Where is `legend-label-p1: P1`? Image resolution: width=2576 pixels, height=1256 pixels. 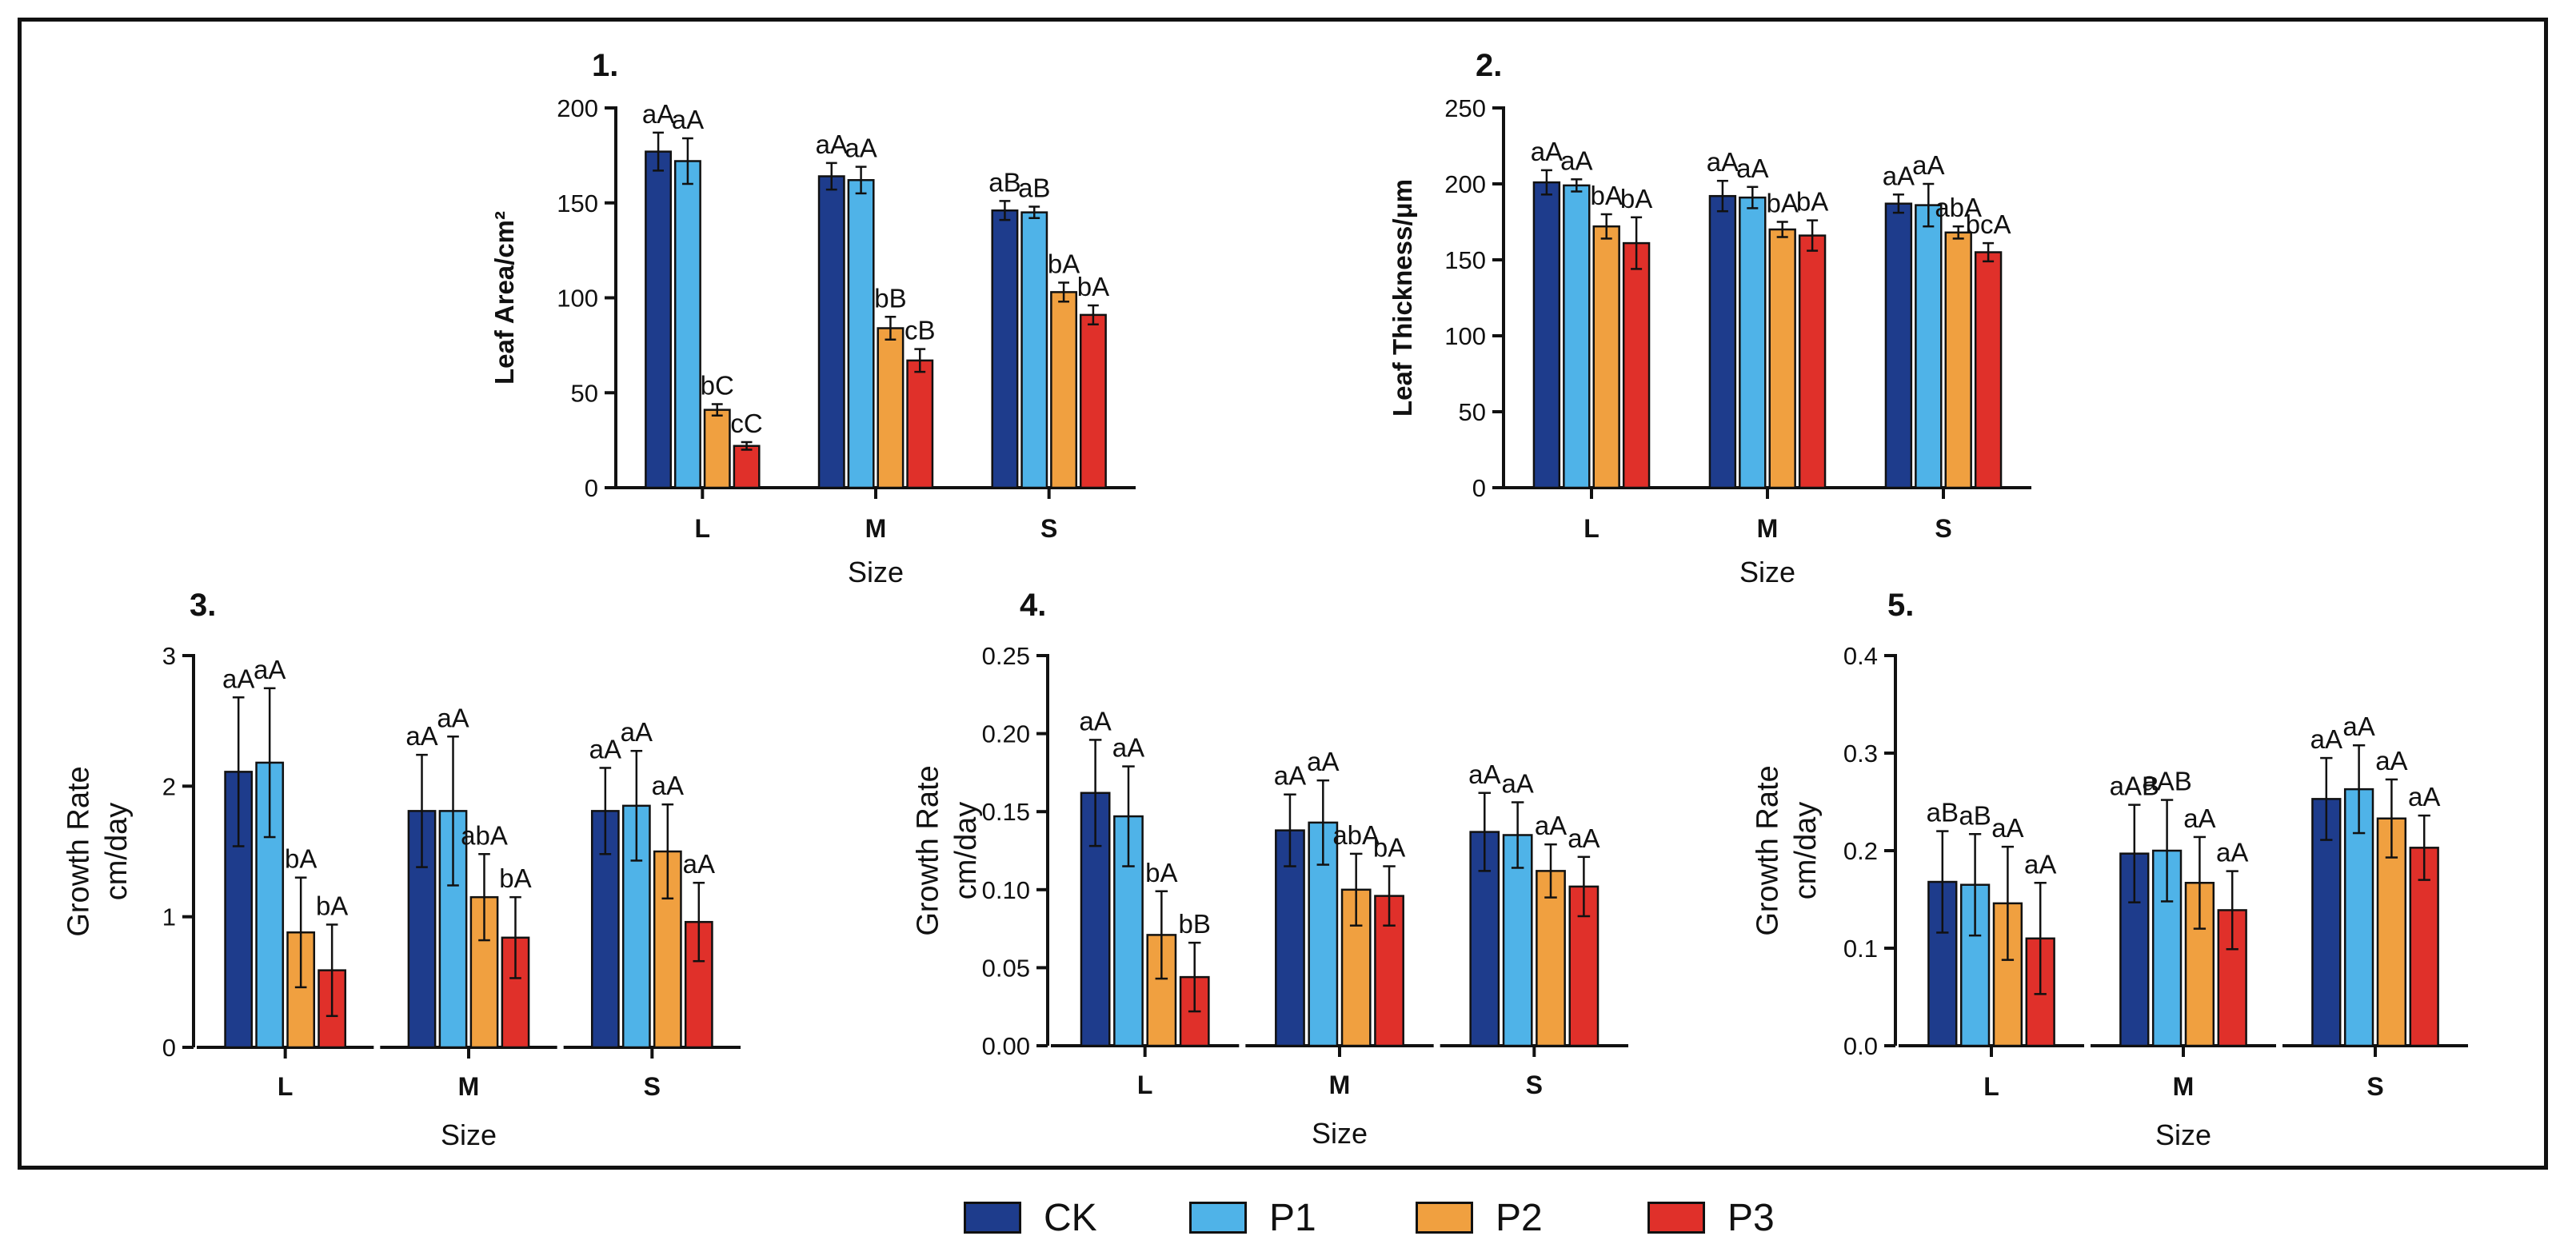
legend-label-p1: P1 is located at coordinates (1292, 1217).